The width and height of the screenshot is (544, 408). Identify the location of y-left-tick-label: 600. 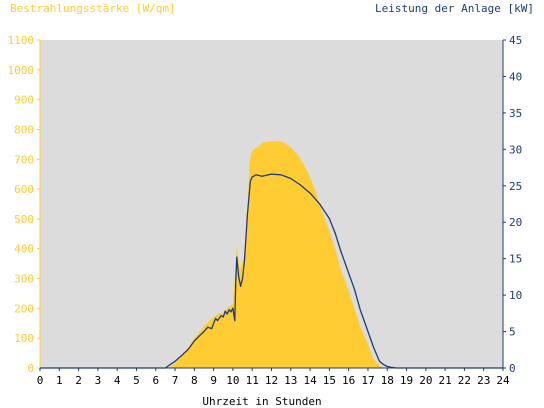
(24, 189).